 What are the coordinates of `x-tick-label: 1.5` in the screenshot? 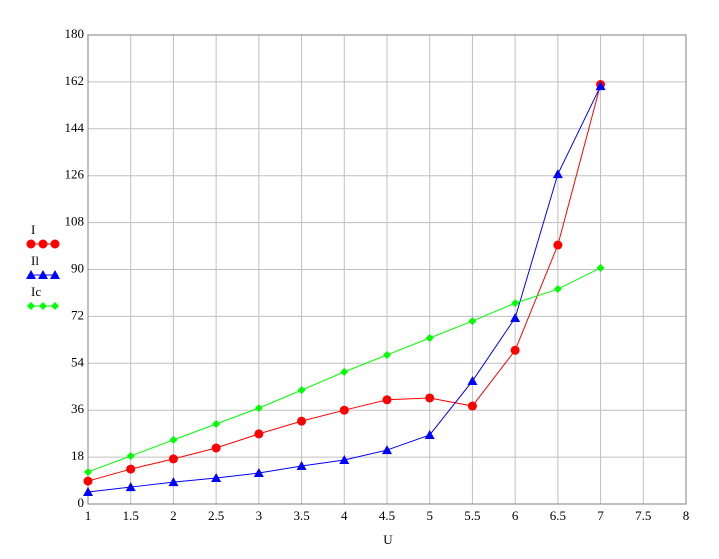 It's located at (131, 515).